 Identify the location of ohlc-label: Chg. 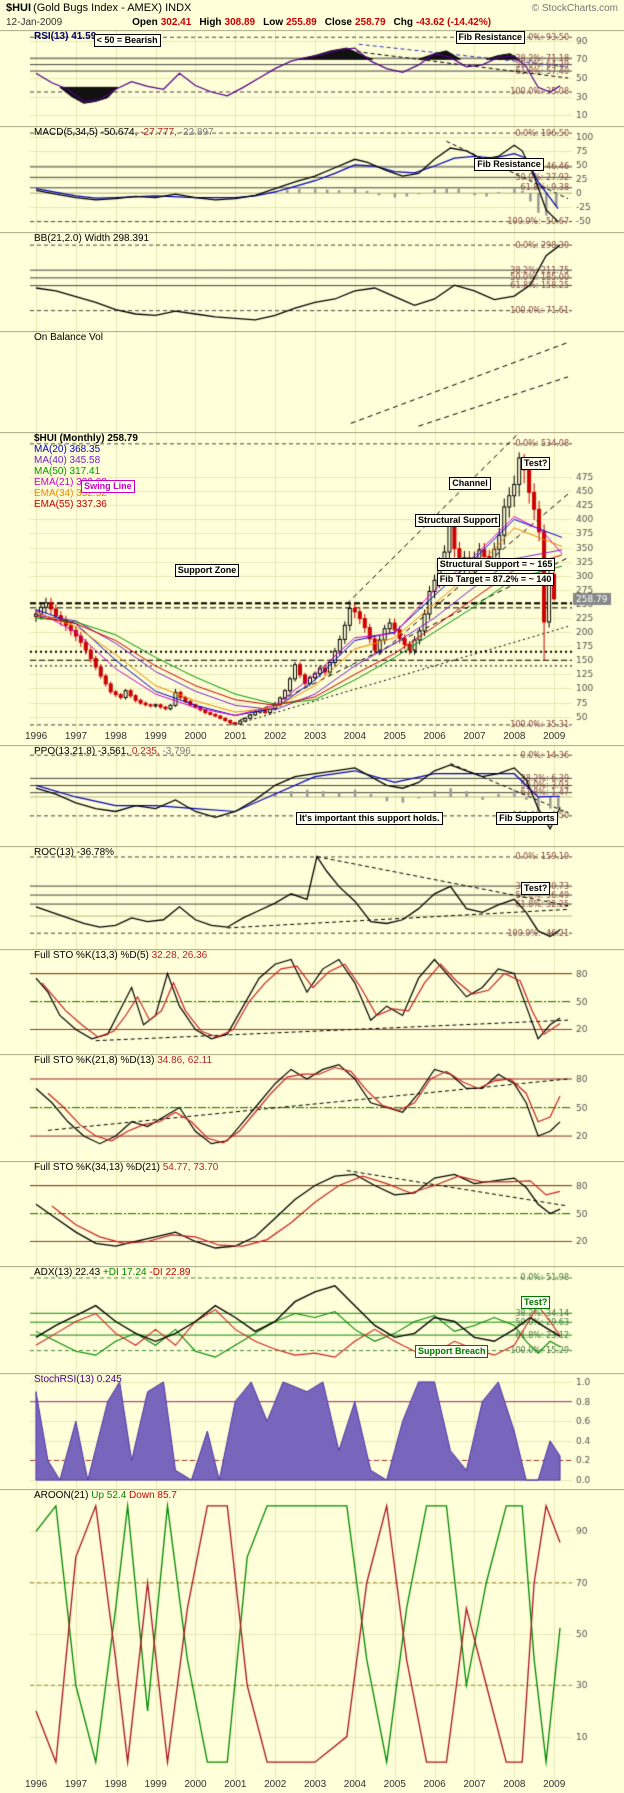
(403, 22).